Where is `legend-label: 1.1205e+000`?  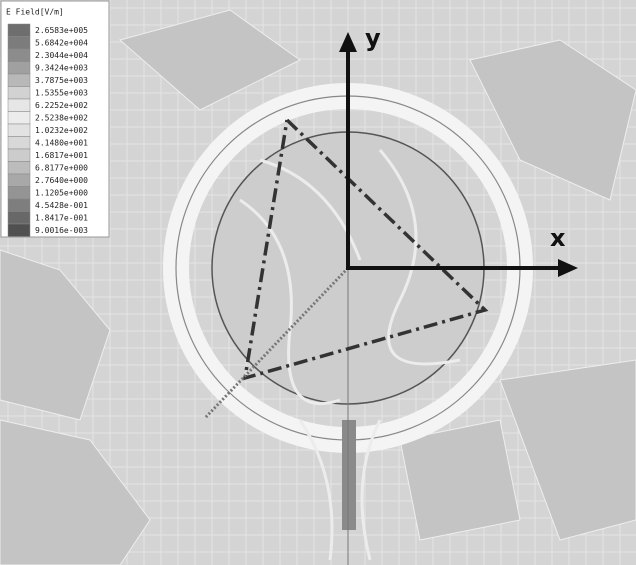
legend-label: 1.1205e+000 is located at coordinates (61, 192).